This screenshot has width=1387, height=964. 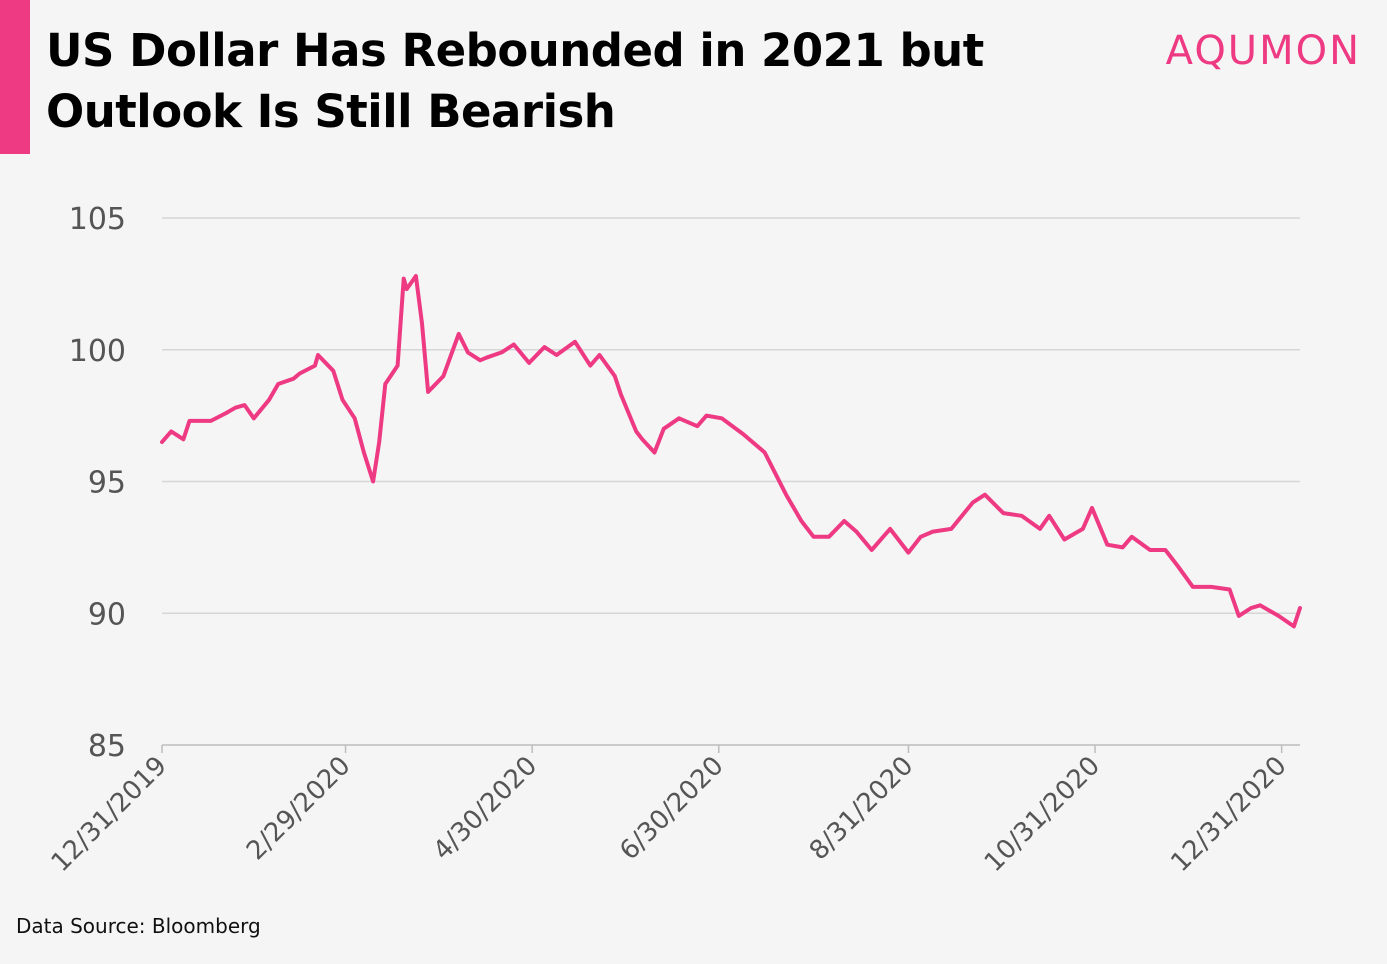 I want to click on x-tick-label: 2/29/2020, so click(x=298, y=808).